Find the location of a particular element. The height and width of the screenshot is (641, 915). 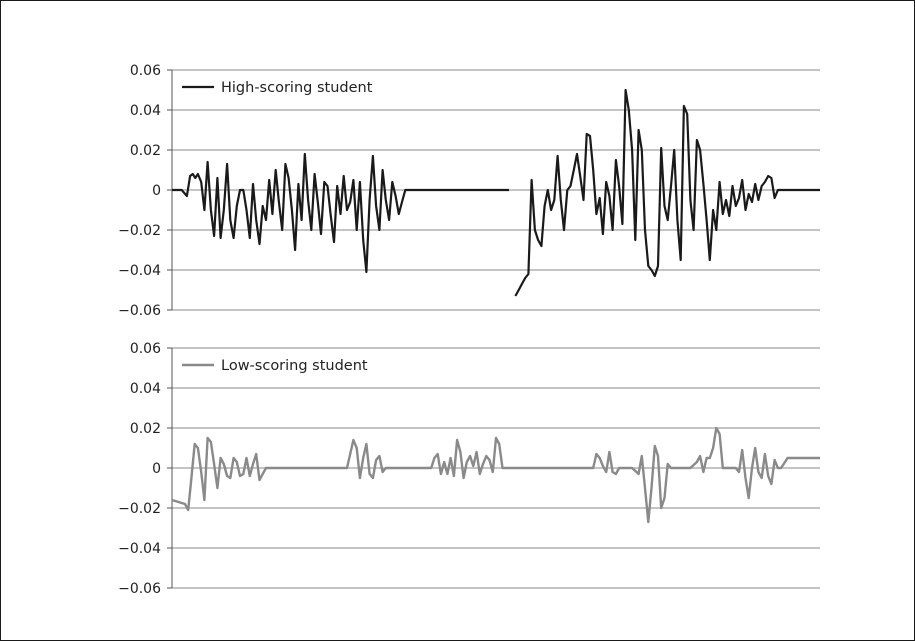

low-scoring-line is located at coordinates (495, 475).